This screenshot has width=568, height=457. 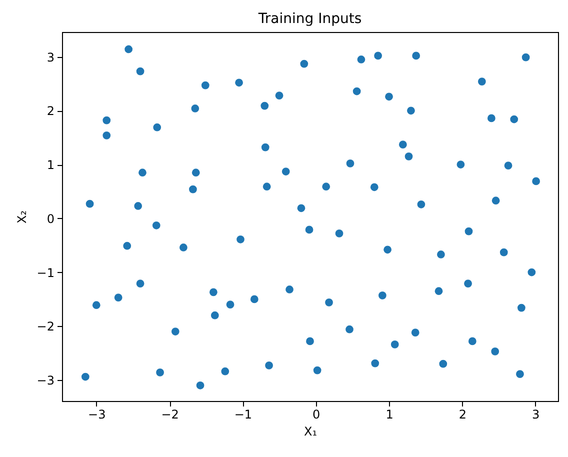 What do you see at coordinates (309, 19) in the screenshot?
I see `chart-title: Training Inputs` at bounding box center [309, 19].